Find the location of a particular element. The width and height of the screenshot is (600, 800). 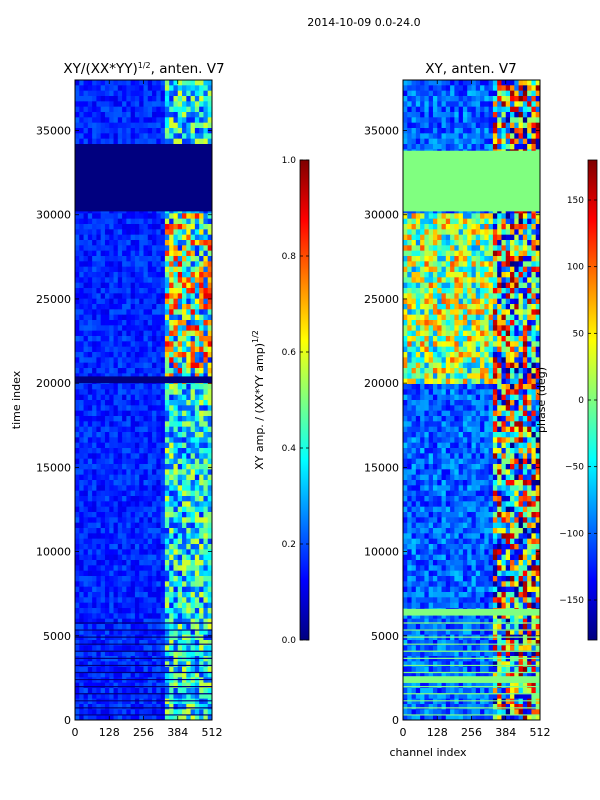

colorbar-tick-label: 0.6 is located at coordinates (289, 353).